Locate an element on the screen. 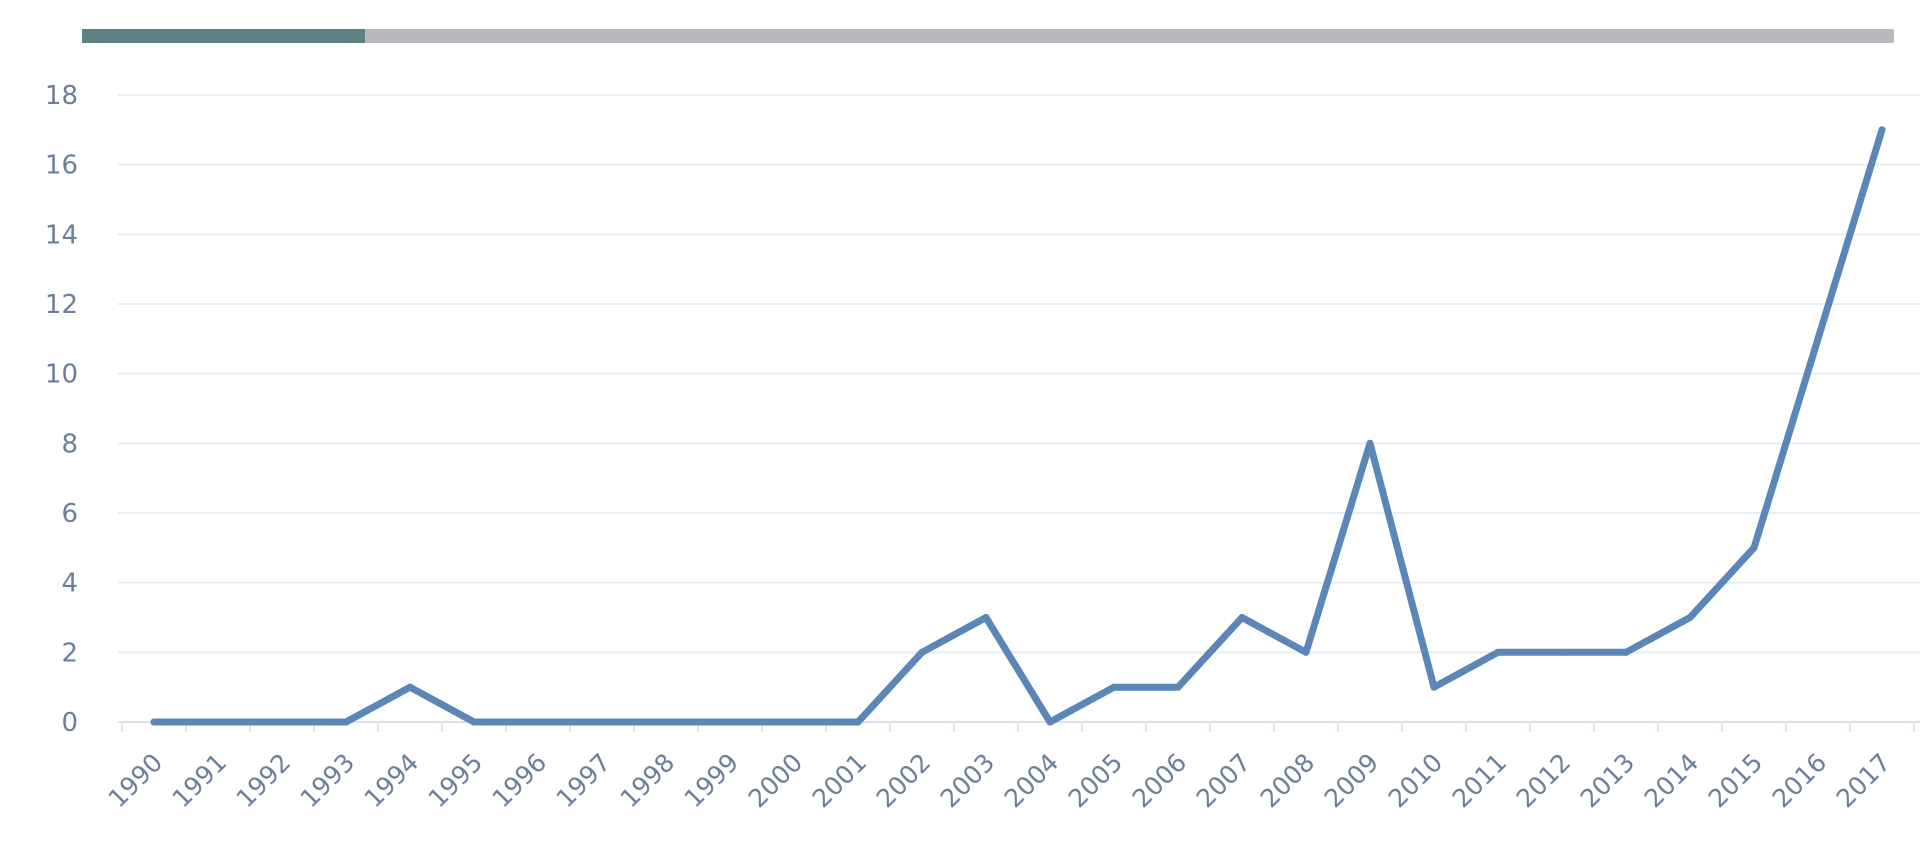  y-tick-label: 8 is located at coordinates (69, 444).